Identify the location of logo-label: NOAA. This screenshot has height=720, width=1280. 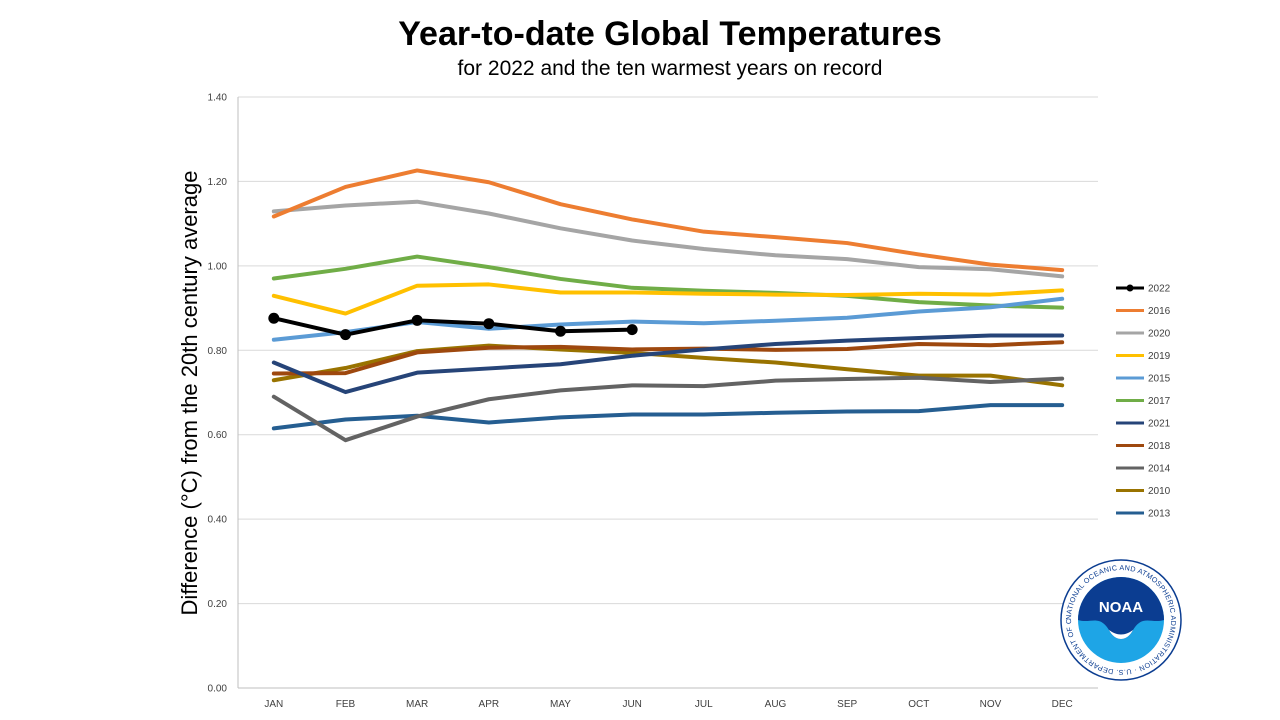
(1121, 607).